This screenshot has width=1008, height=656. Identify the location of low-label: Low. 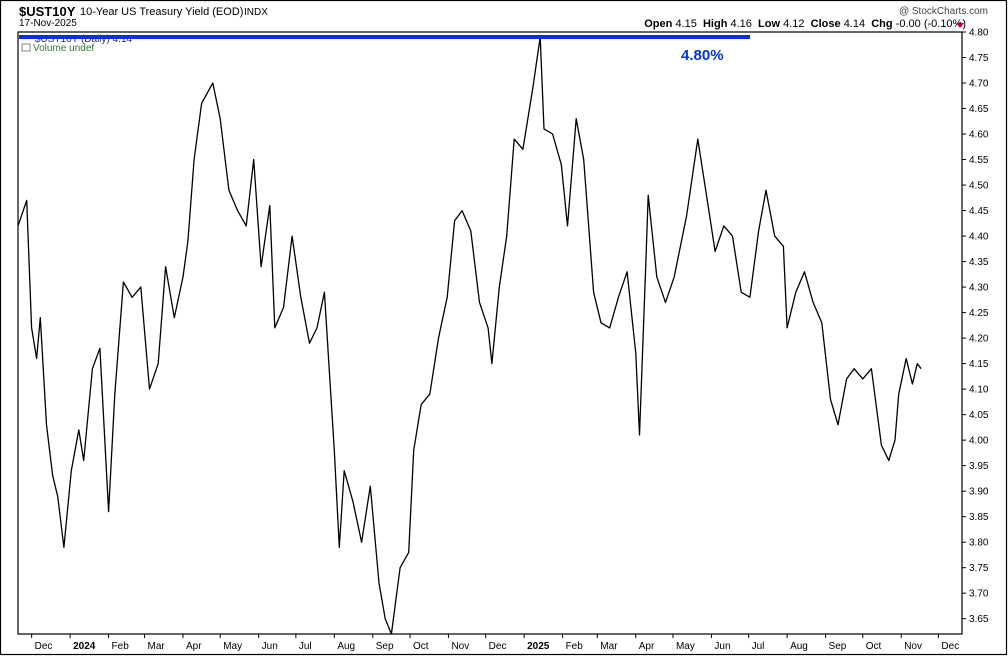
(769, 24).